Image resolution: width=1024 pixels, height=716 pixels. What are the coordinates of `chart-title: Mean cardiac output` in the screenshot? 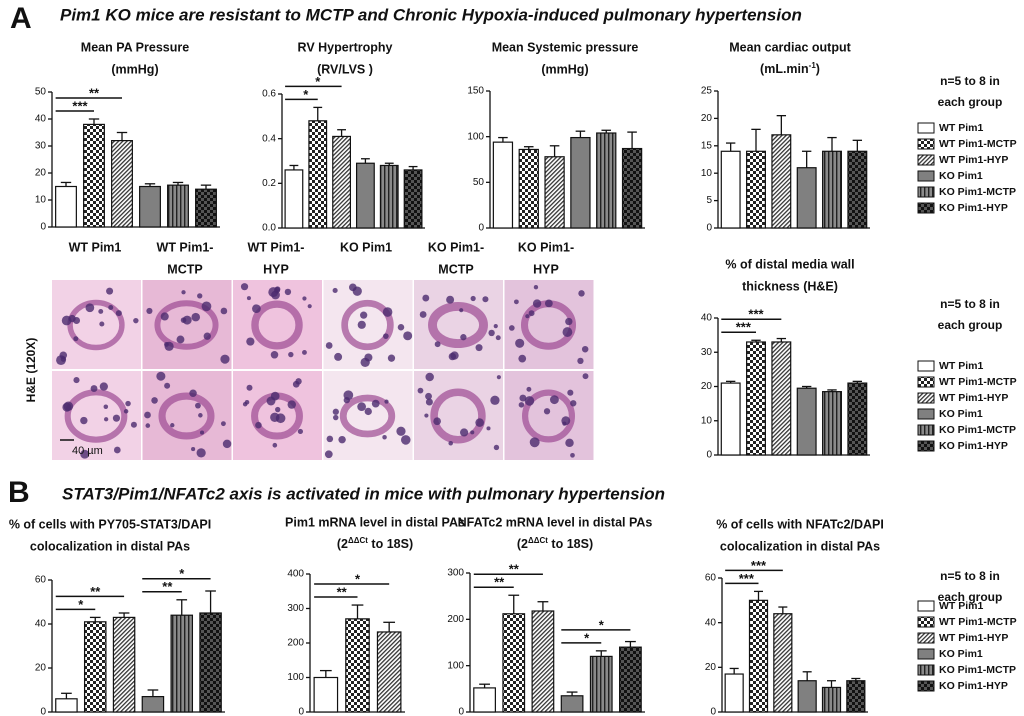 It's located at (790, 47).